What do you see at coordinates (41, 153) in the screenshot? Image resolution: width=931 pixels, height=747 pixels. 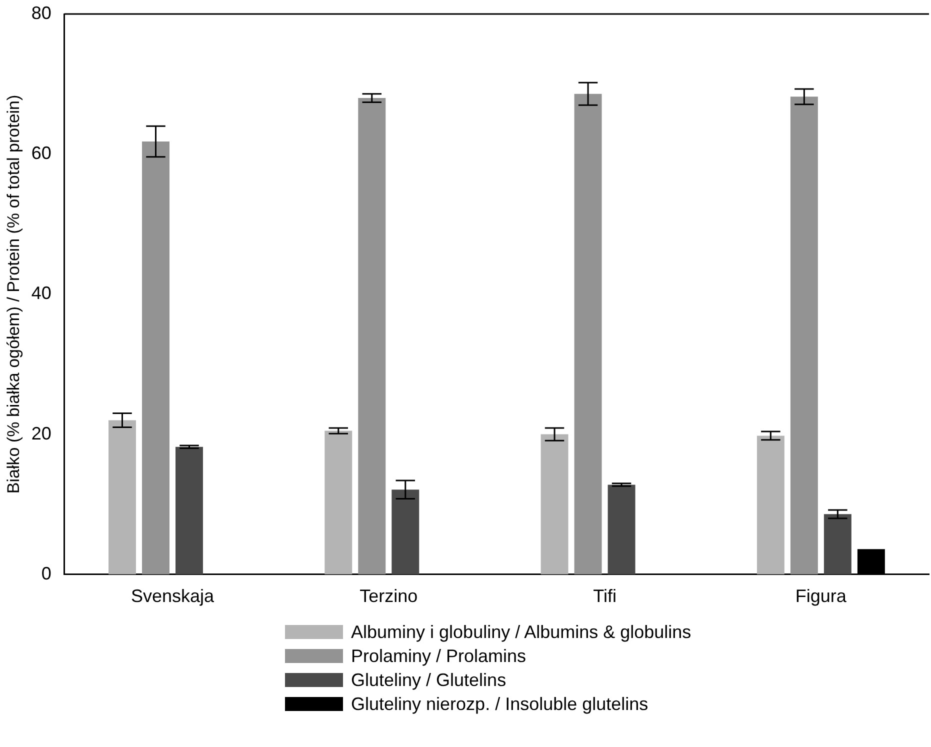 I see `y-tick-label: 60` at bounding box center [41, 153].